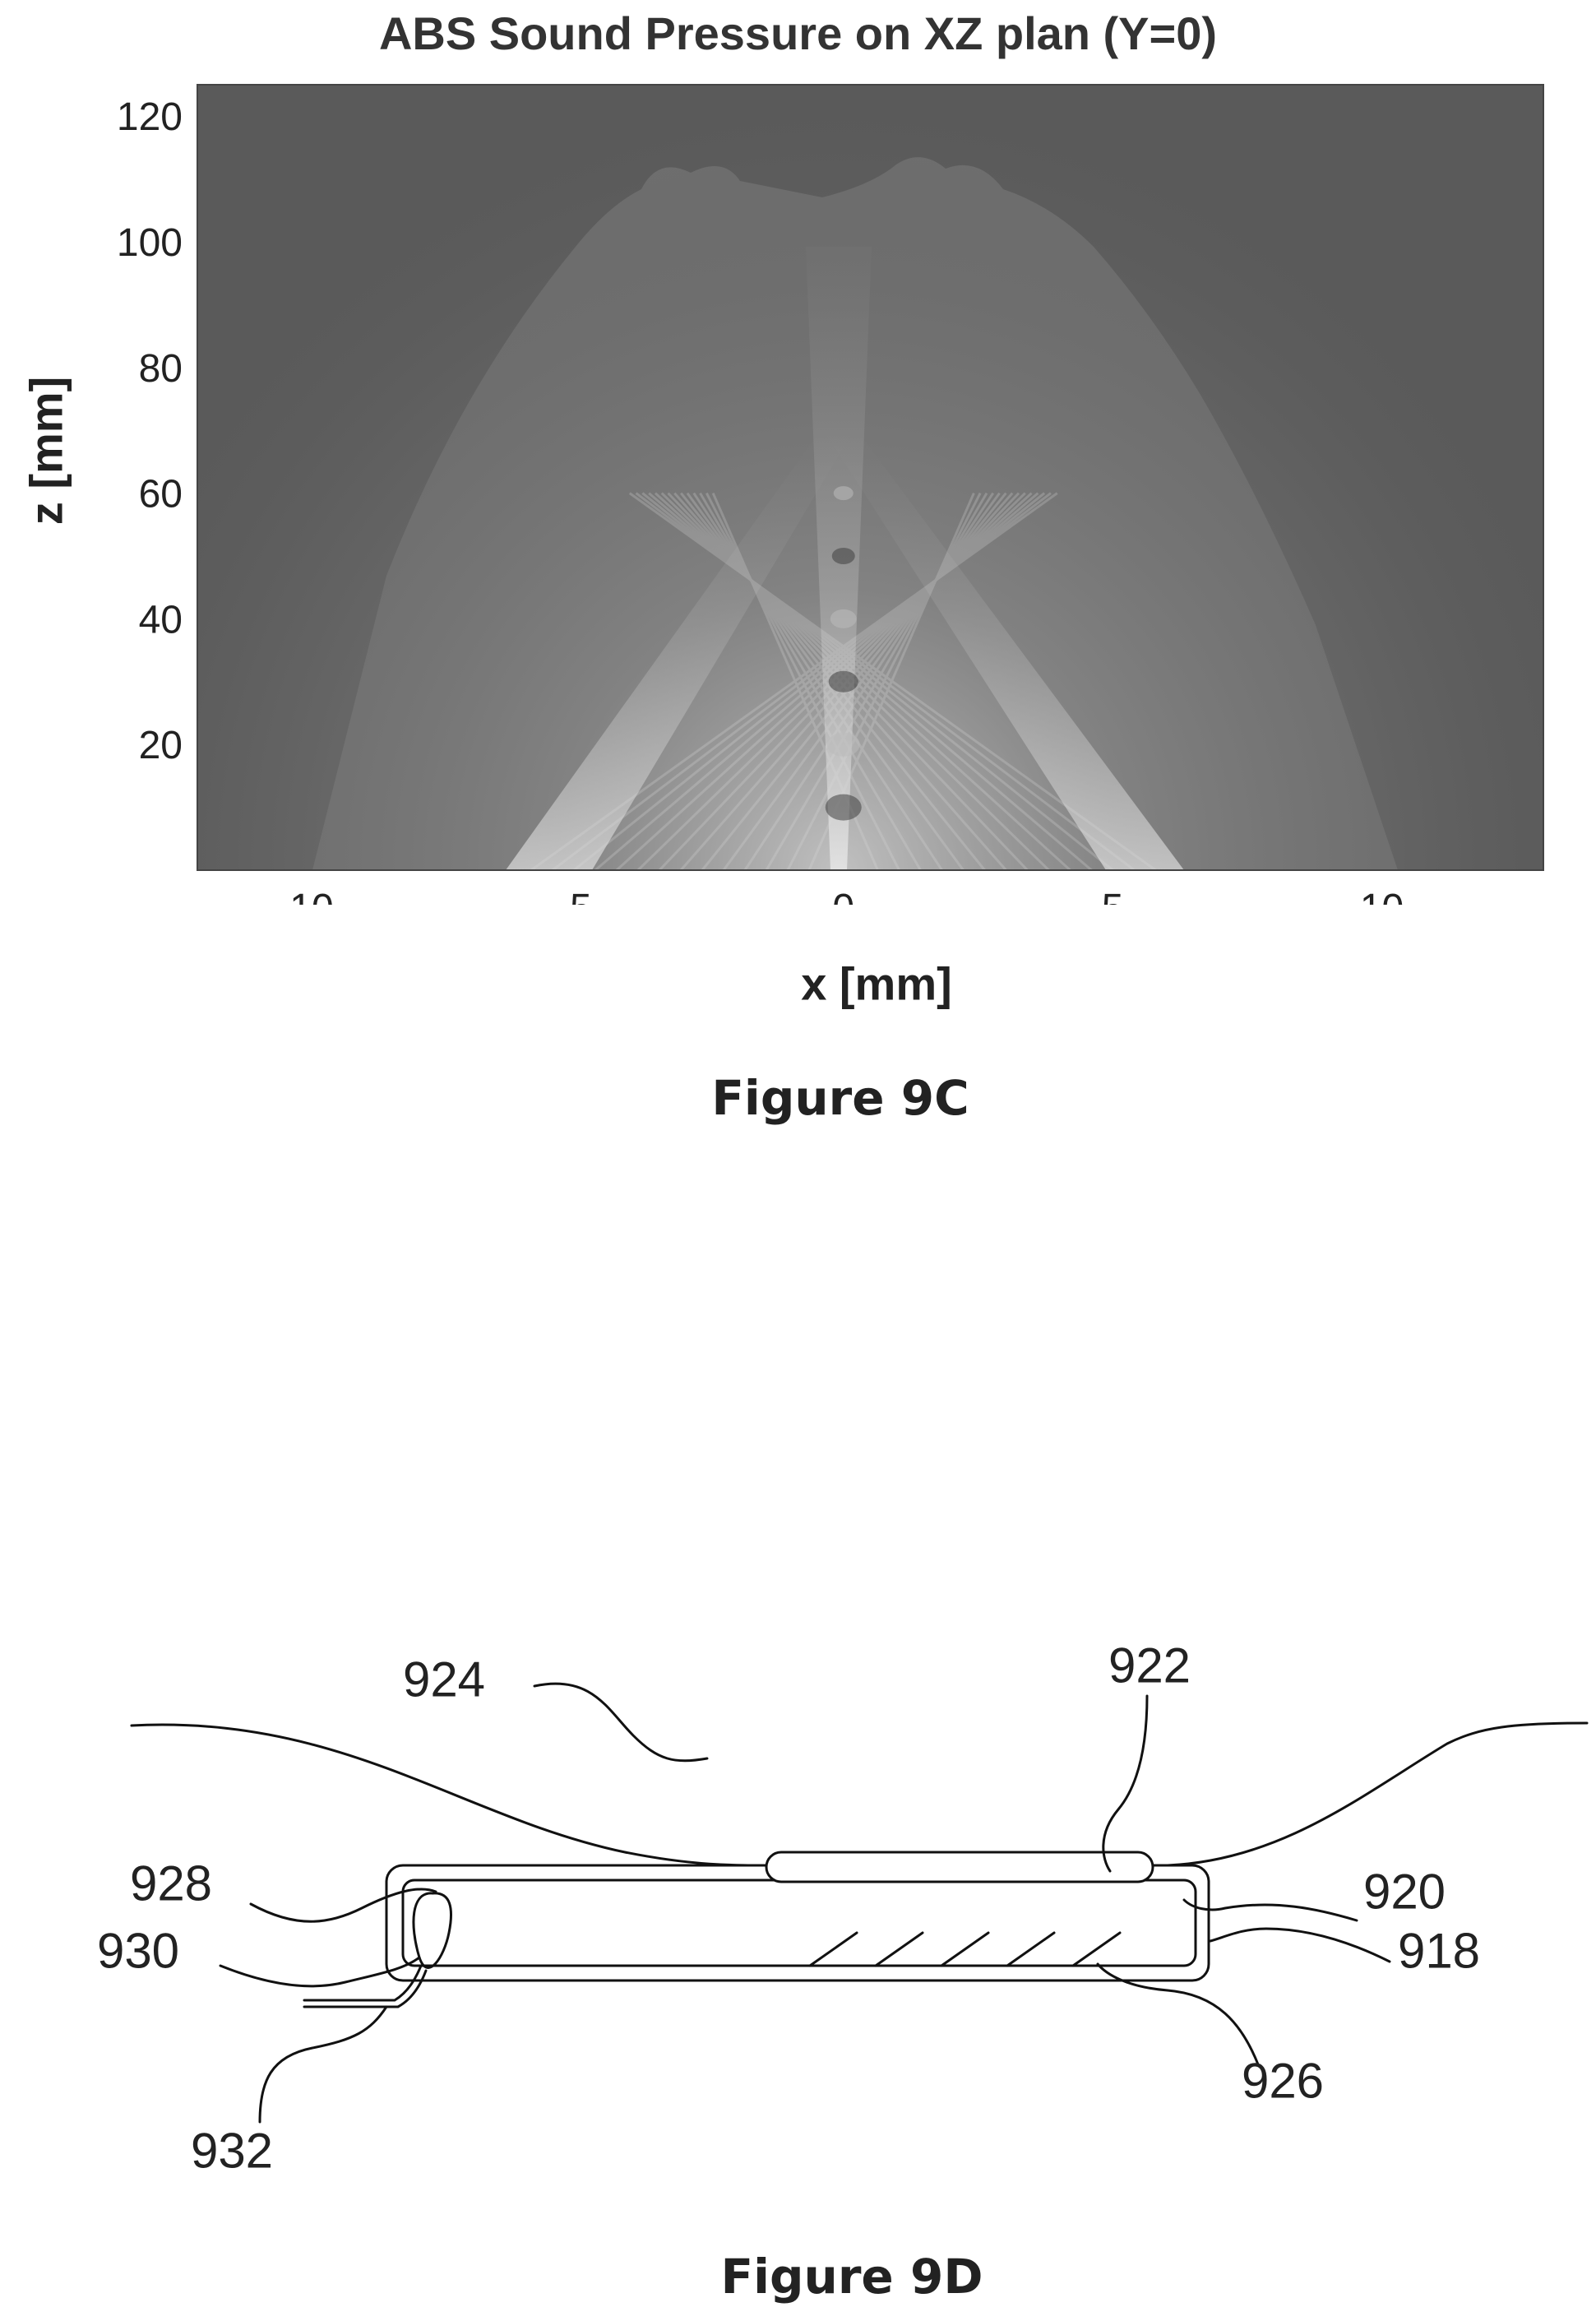  I want to click on ref-label-920: 920, so click(1404, 1892).